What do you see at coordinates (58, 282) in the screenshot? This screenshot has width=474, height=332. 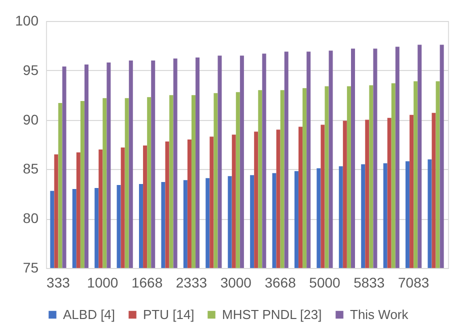 I see `x-tick-label: 333` at bounding box center [58, 282].